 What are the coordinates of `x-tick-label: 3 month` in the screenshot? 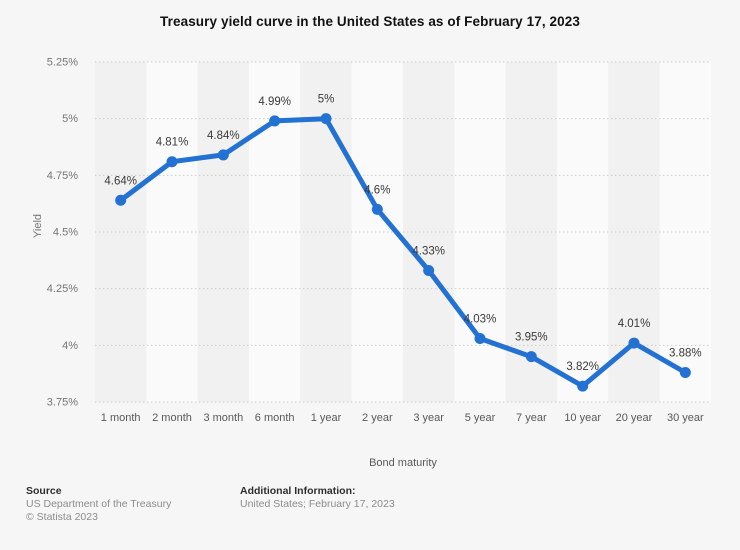 It's located at (223, 418).